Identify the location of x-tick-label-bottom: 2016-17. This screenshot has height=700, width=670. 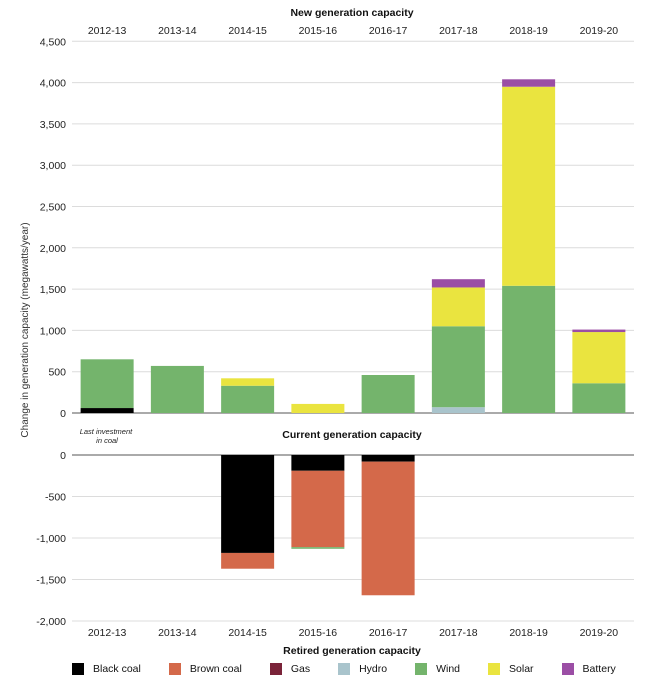
(388, 633).